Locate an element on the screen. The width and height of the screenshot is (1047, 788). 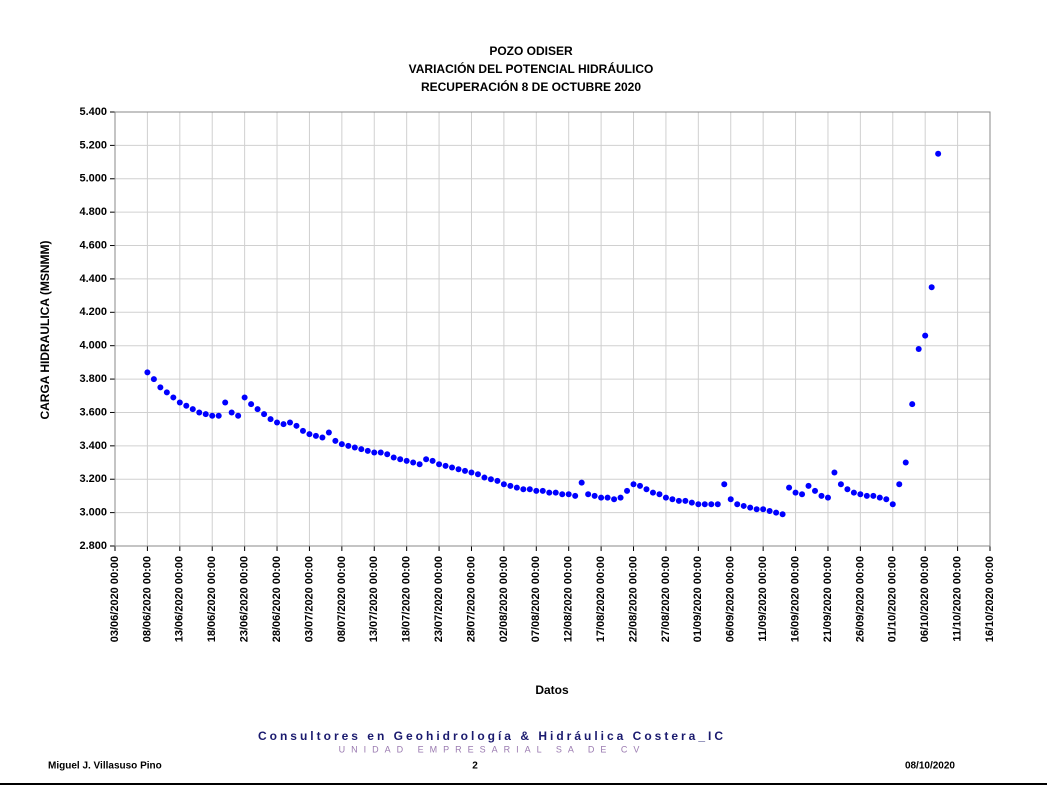
x-tick-label: 08/07/2020 00:00 is located at coordinates (342, 599).